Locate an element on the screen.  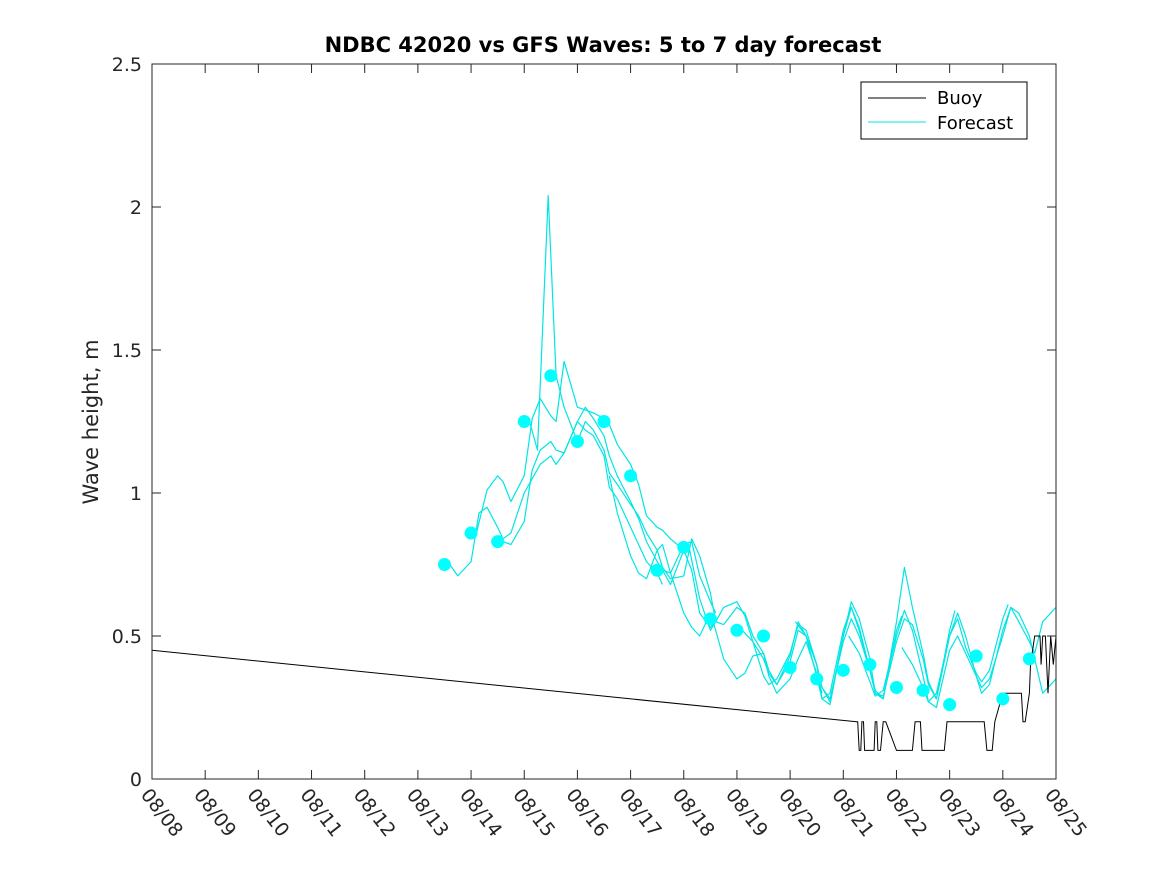
y-axis-label: Wave height, m is located at coordinates (91, 421).